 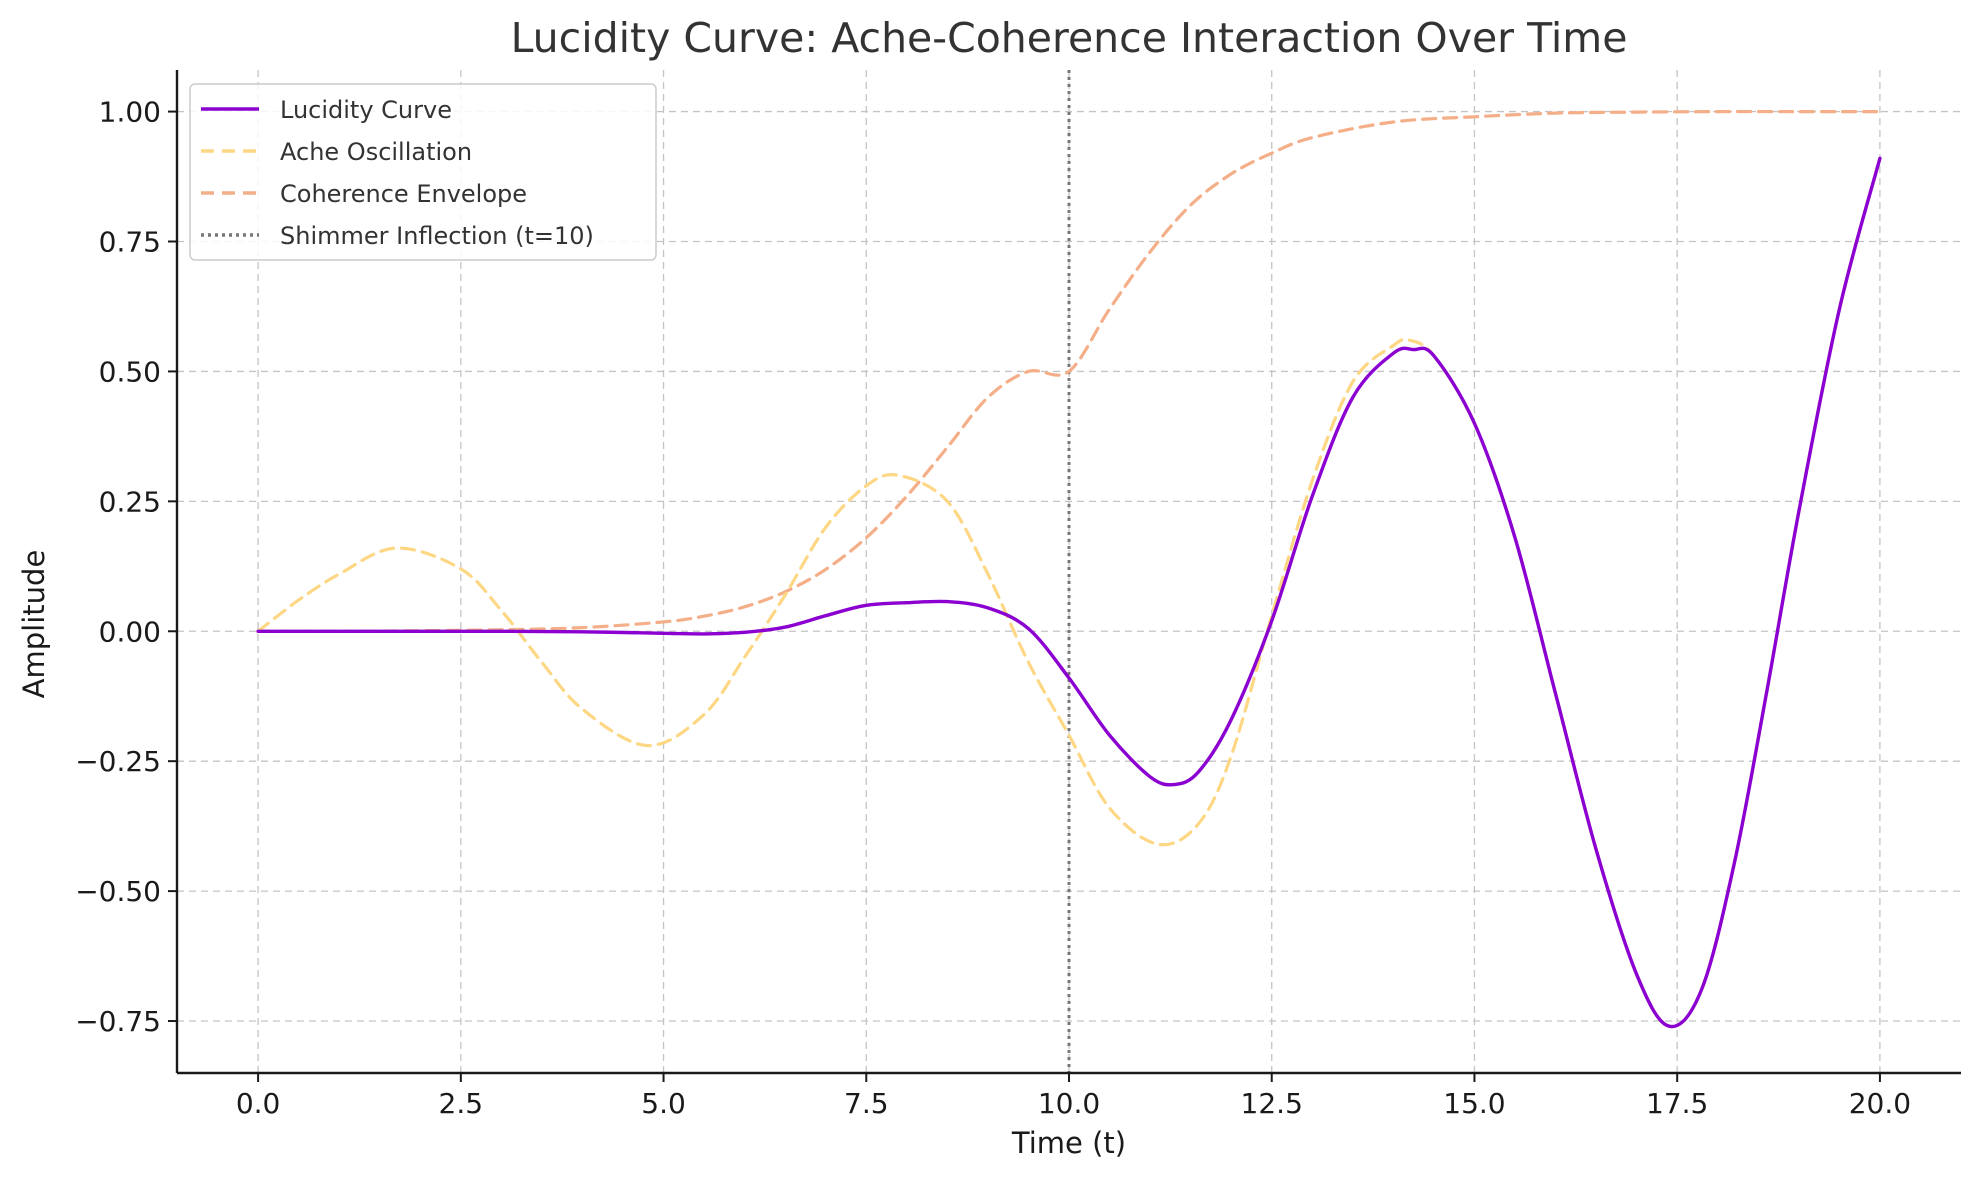 I want to click on legend-label-coherence-envelope: Coherence Envelope, so click(x=403, y=194).